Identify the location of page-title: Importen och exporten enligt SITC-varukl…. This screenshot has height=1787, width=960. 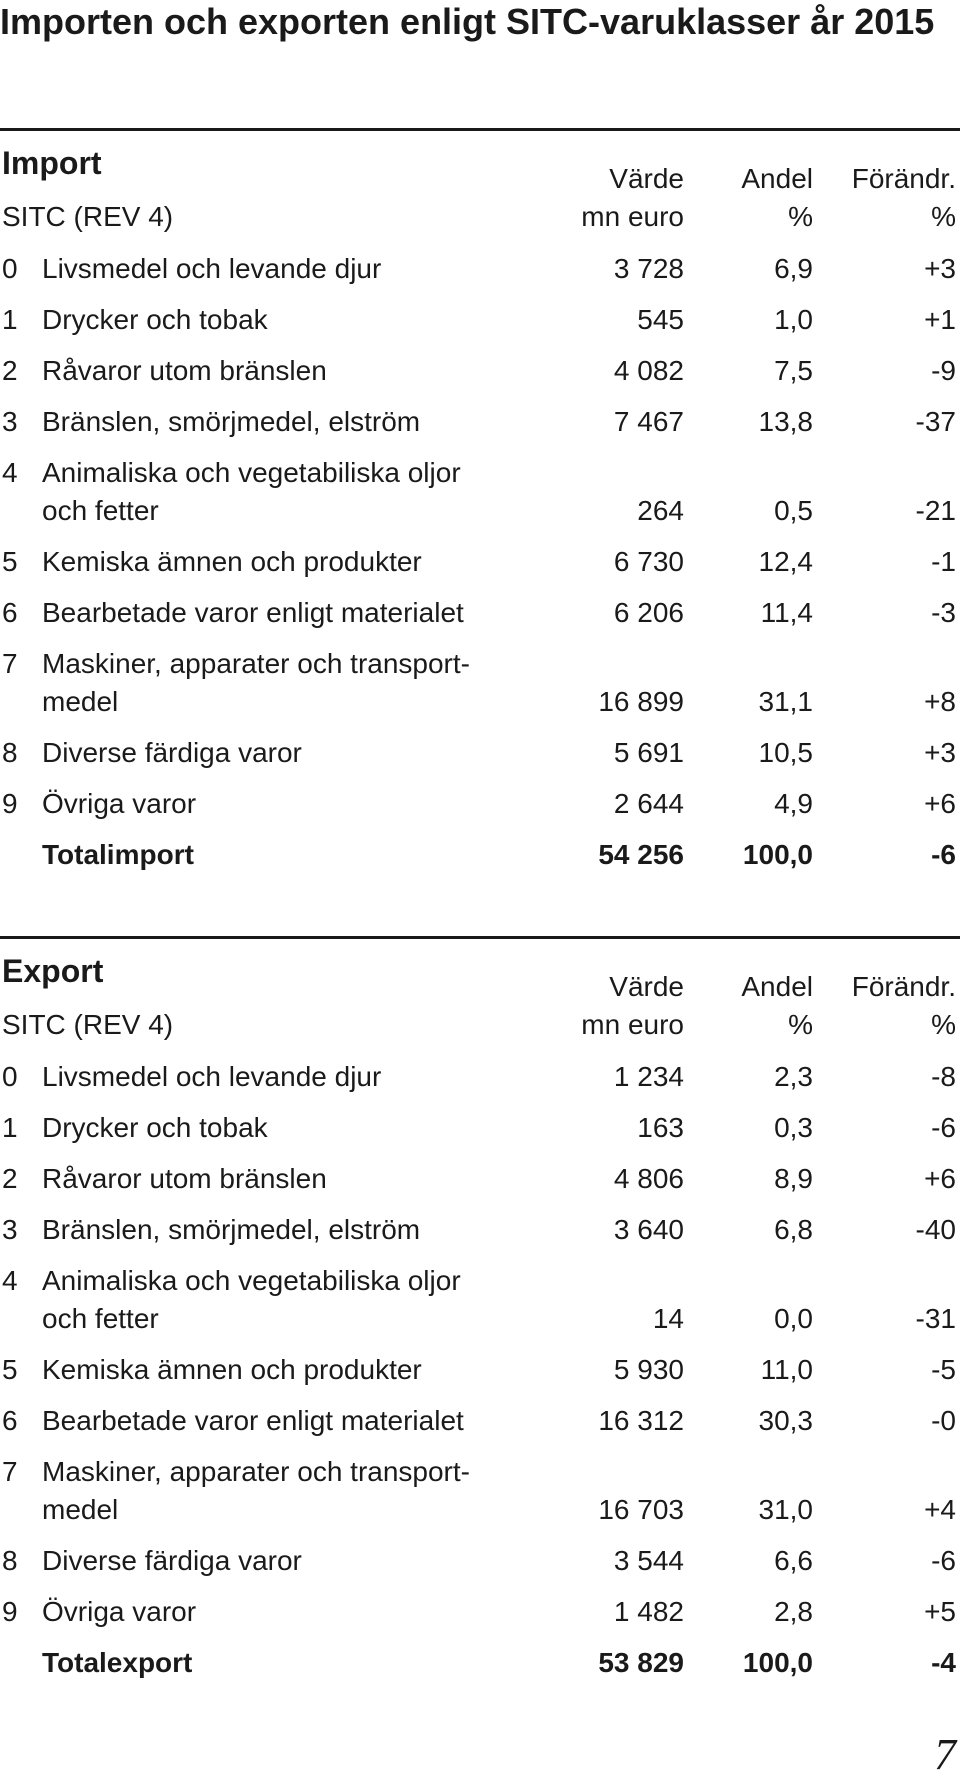
(467, 21).